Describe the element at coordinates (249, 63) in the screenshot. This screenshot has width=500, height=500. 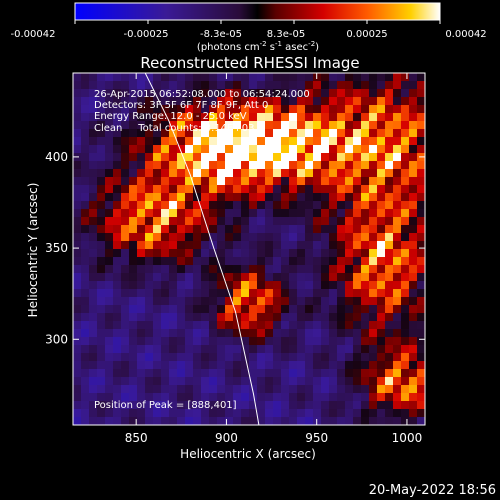
I see `chart-title: Reconstructed RHESSI Image` at that location.